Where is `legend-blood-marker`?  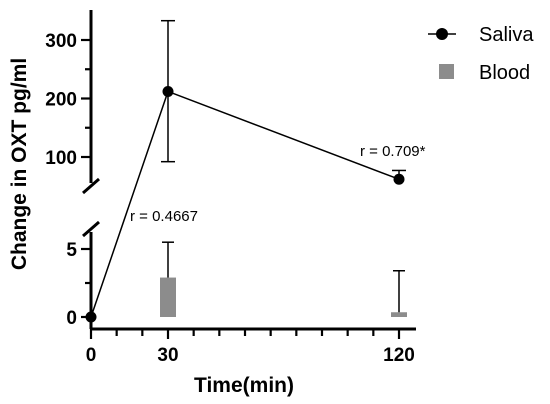 legend-blood-marker is located at coordinates (446, 71).